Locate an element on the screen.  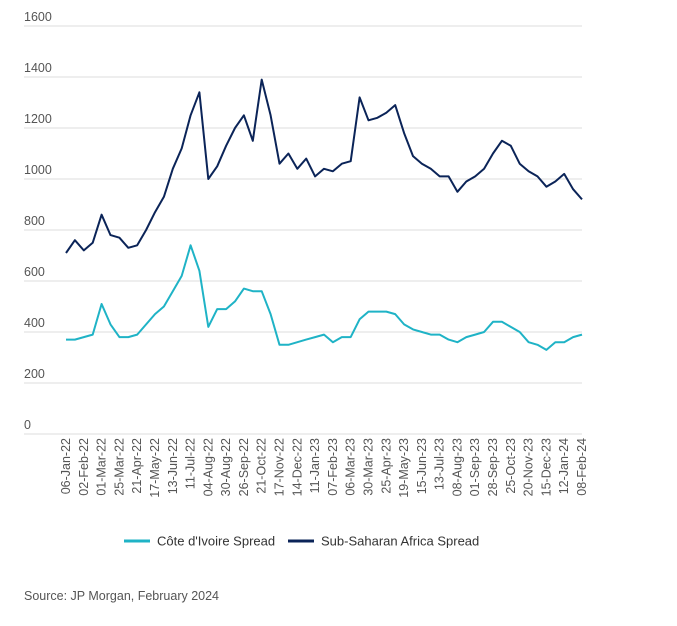
x-tick-label: 19-May-23 is located at coordinates (404, 468).